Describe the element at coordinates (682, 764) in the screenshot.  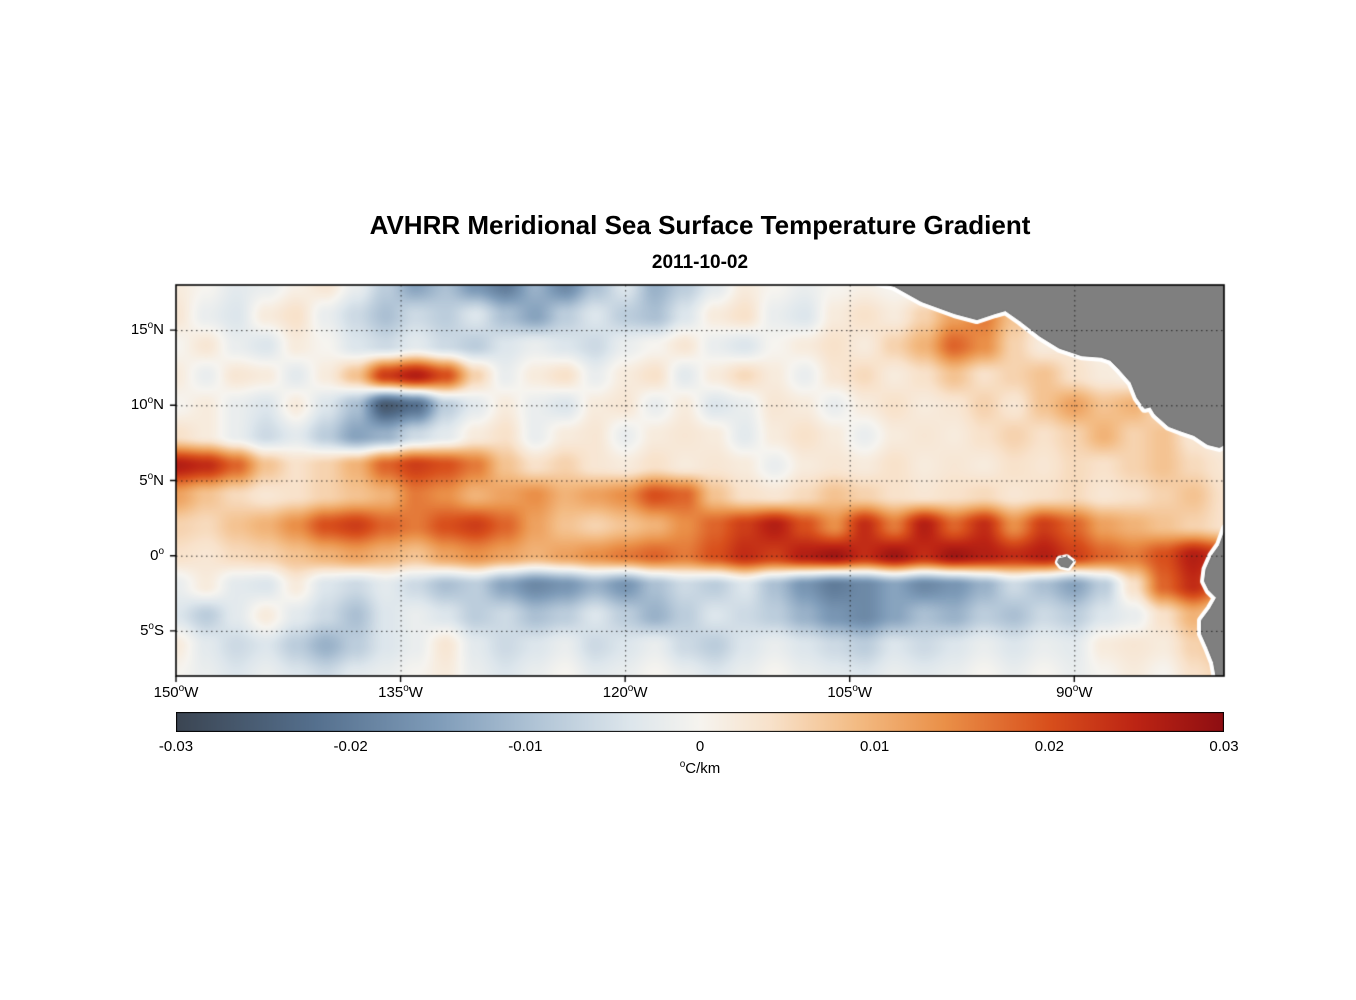
I see `degree-symbol: o` at that location.